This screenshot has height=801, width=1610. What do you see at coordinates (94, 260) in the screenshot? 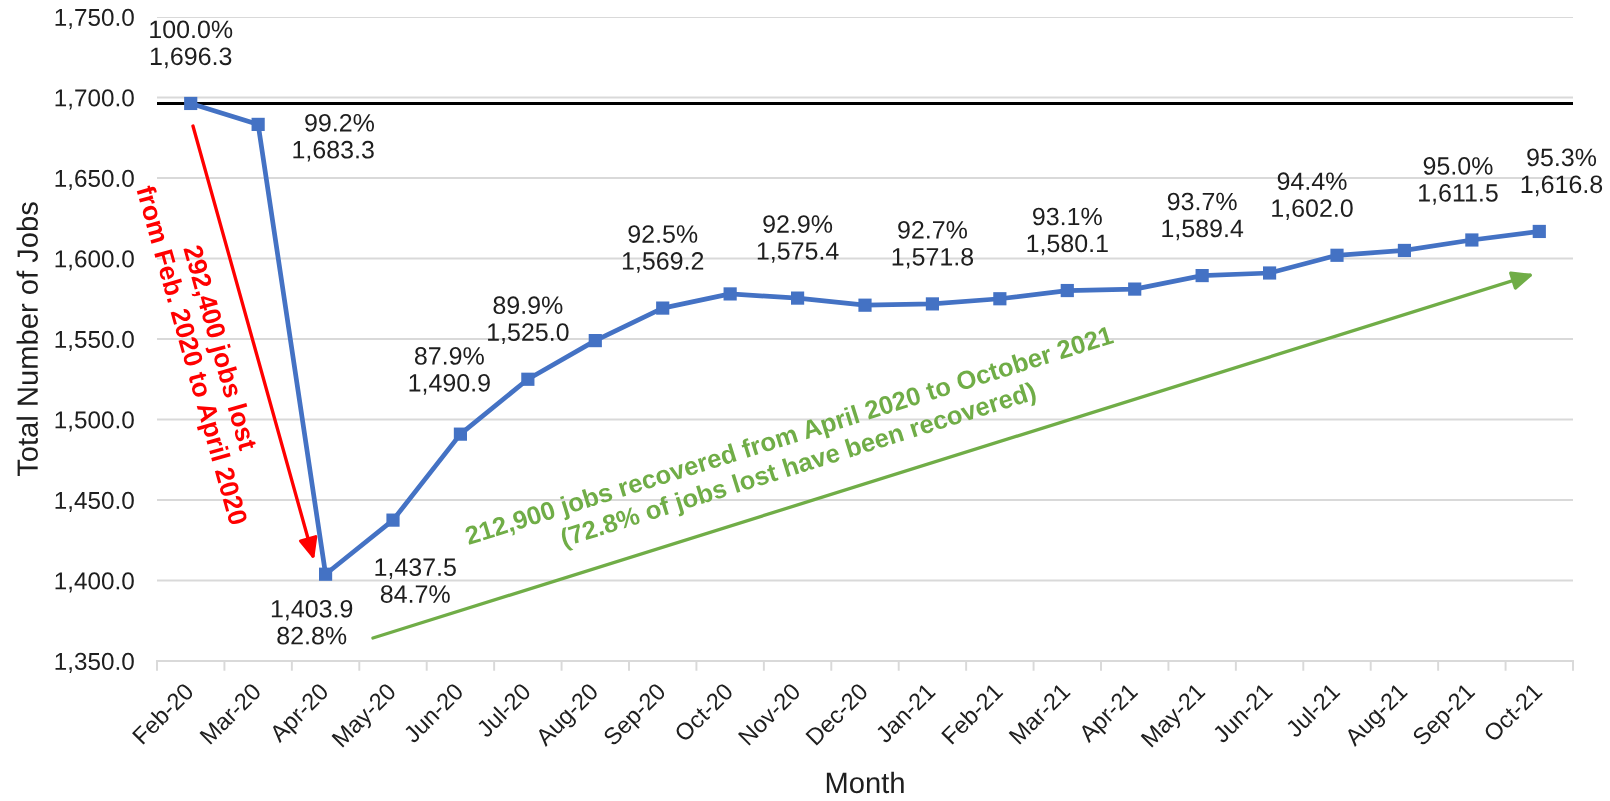
I see `y-tick-label: 1,600.0` at bounding box center [94, 260].